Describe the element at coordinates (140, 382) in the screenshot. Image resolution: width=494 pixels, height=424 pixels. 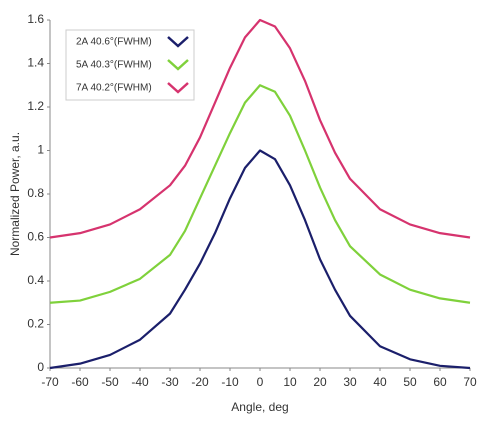
I see `x-tick-label: -40` at that location.